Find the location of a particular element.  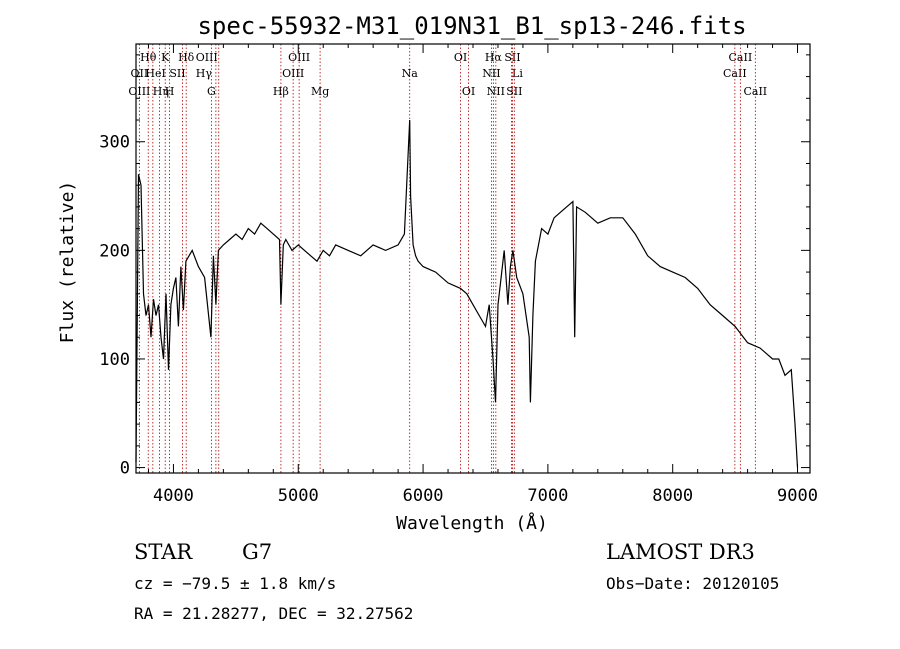

y-tick-label: 200 is located at coordinates (114, 251).